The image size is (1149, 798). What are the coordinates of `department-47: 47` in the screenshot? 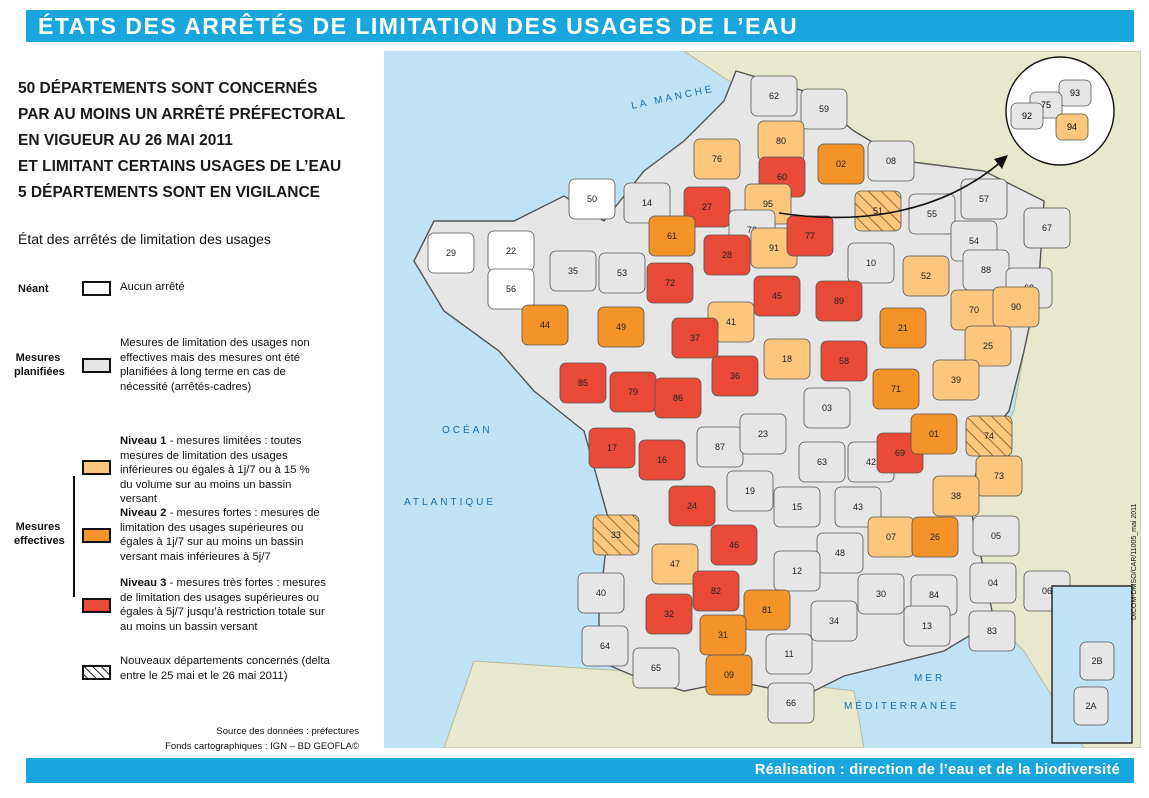 It's located at (675, 564).